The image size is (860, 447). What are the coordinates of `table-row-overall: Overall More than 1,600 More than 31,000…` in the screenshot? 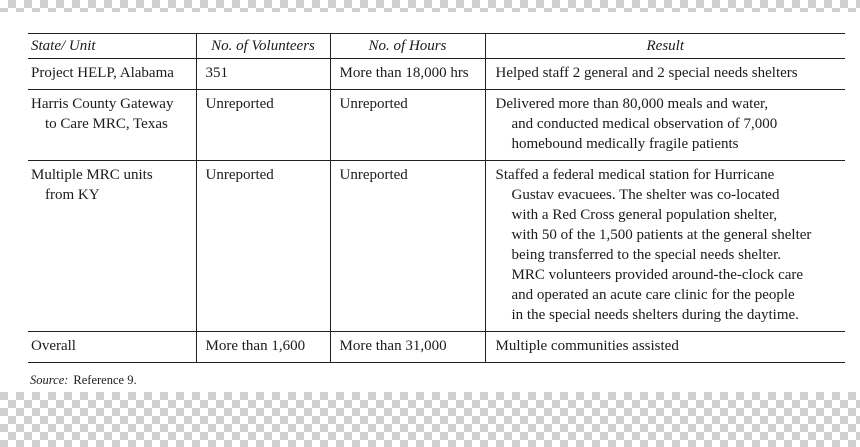 It's located at (436, 347).